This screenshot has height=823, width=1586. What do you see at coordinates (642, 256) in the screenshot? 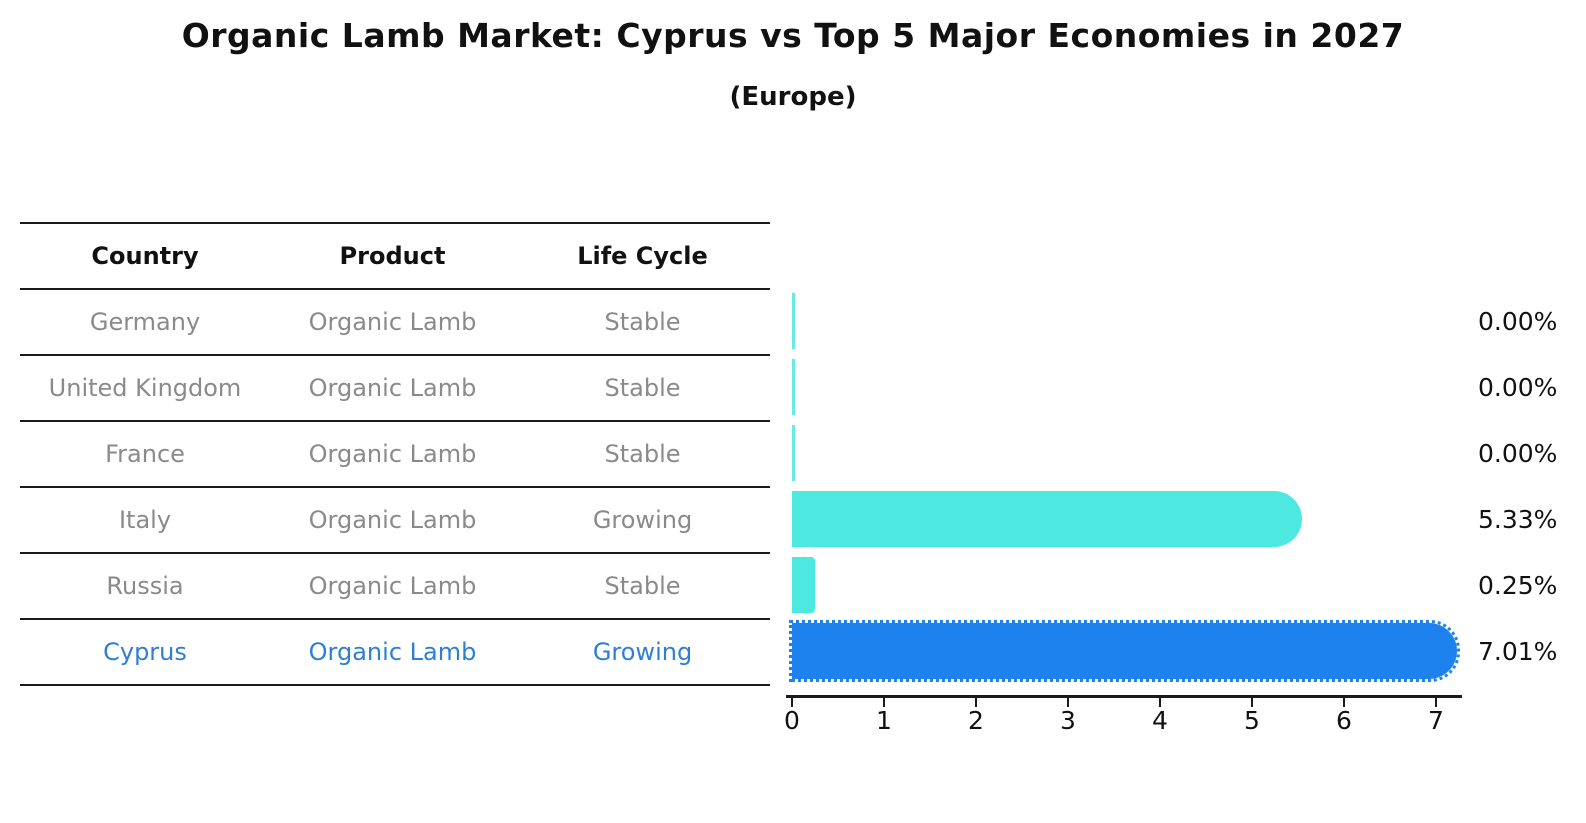
I see `table-header-life-cycle: Life Cycle` at bounding box center [642, 256].